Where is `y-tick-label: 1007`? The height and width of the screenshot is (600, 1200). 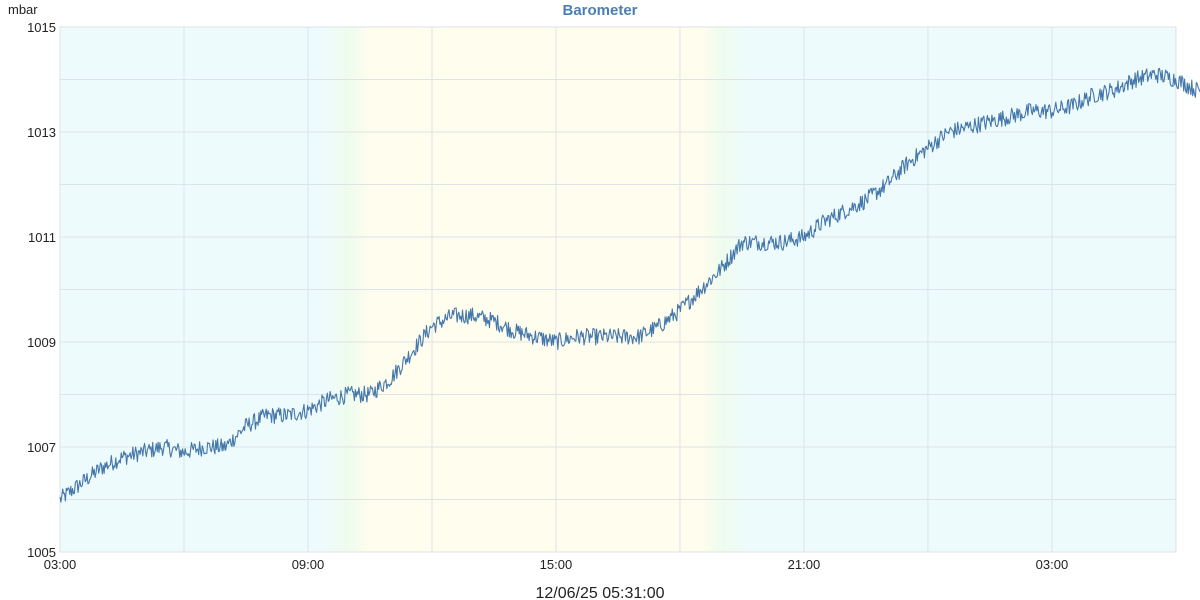
y-tick-label: 1007 is located at coordinates (41, 447).